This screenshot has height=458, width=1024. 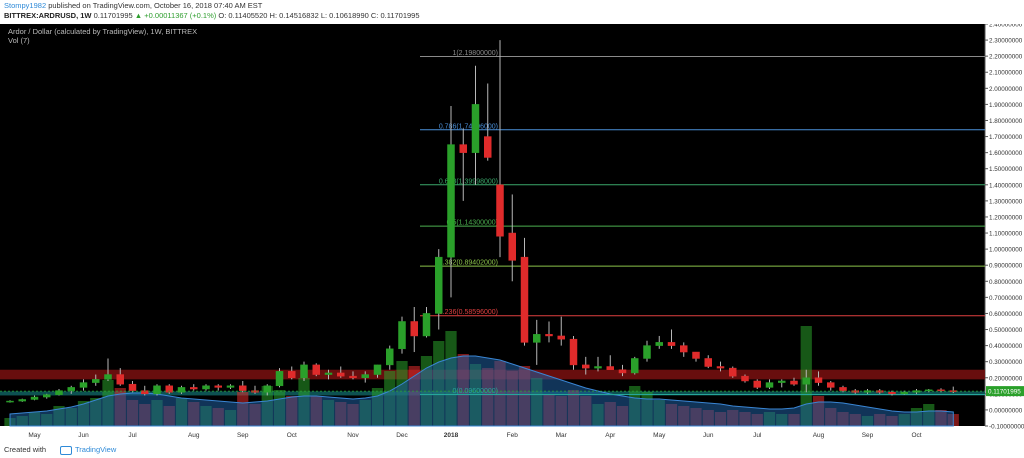 I want to click on price-tick-label-20: 0.40000000, so click(x=1006, y=346).